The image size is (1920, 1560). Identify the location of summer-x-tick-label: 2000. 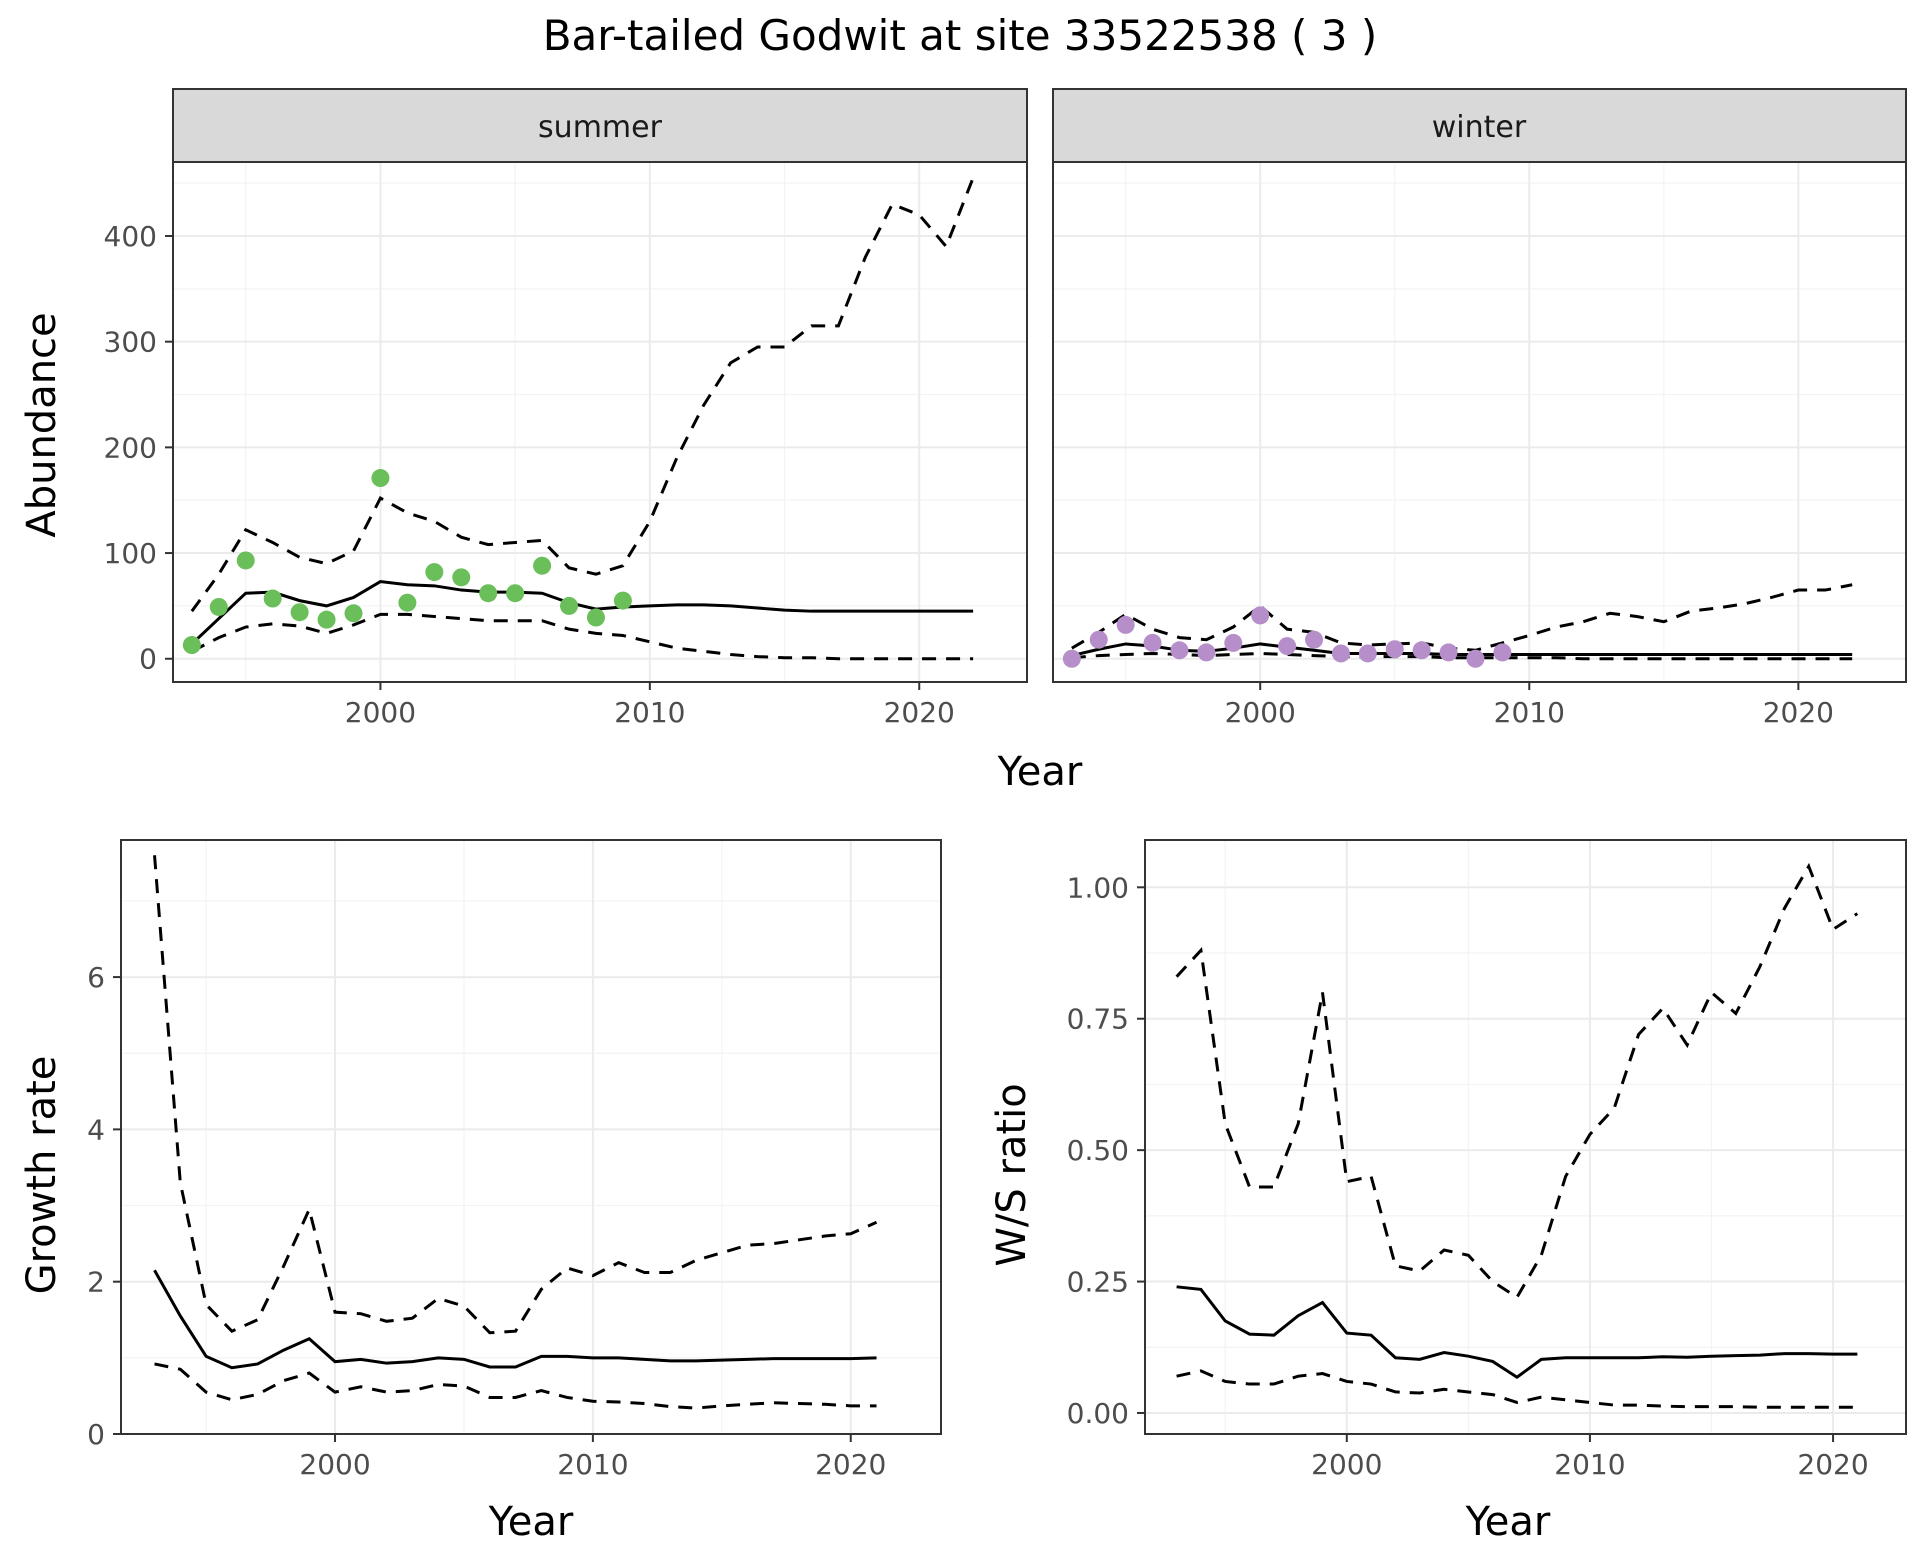
(380, 712).